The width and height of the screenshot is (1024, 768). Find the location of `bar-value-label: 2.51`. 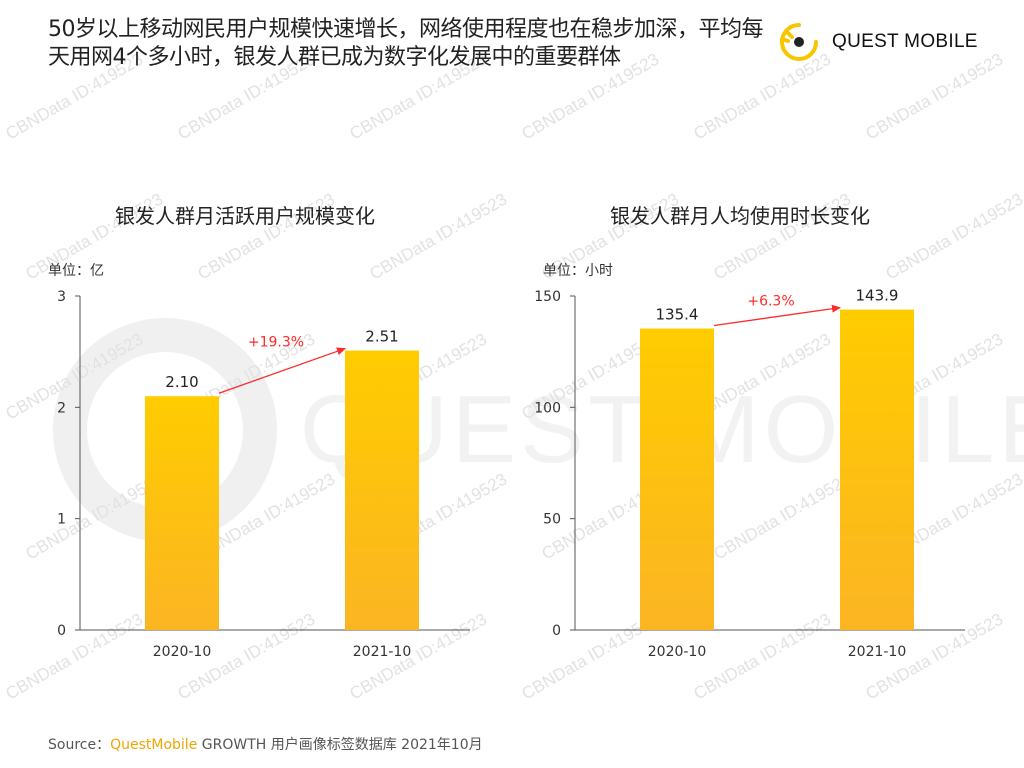

bar-value-label: 2.51 is located at coordinates (381, 337).